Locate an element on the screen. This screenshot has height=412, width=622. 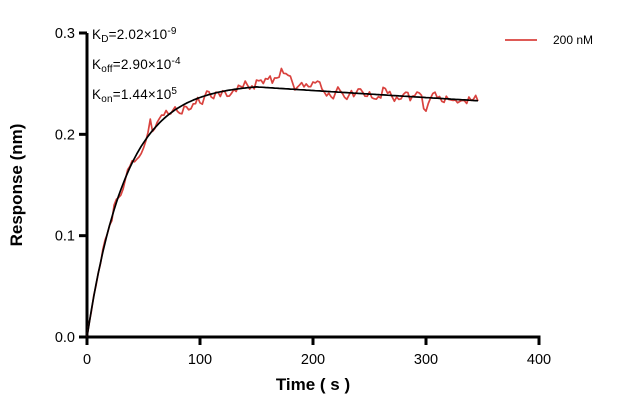
koff-symbol: K is located at coordinates (97, 64).